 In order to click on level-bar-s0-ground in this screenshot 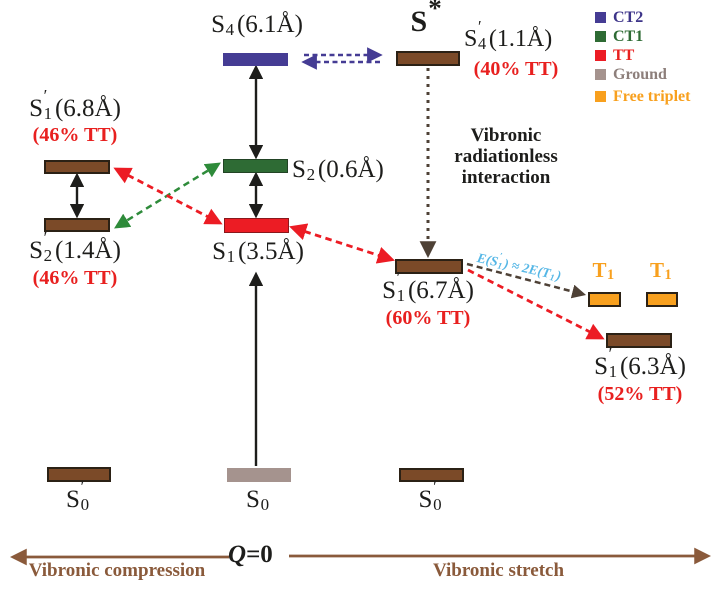, I will do `click(259, 475)`.